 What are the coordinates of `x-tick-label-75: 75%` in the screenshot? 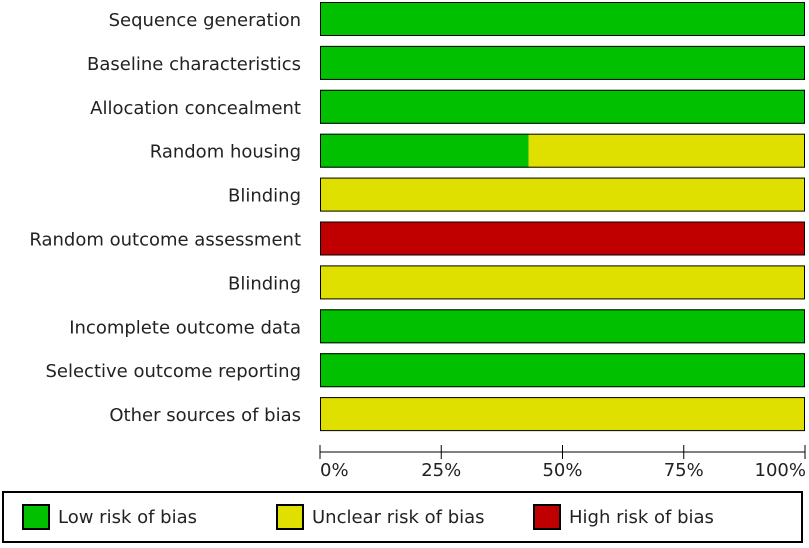 It's located at (684, 470).